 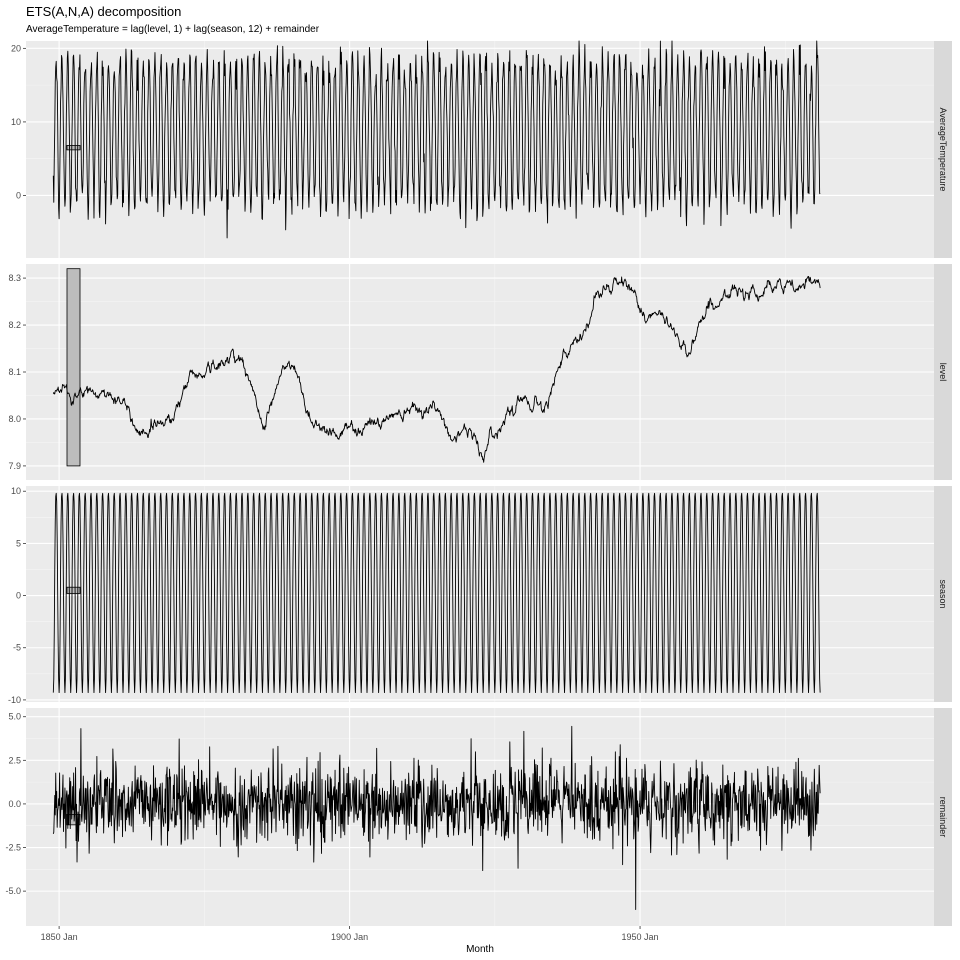 I want to click on y-tick-label: 8.2, so click(x=14, y=325).